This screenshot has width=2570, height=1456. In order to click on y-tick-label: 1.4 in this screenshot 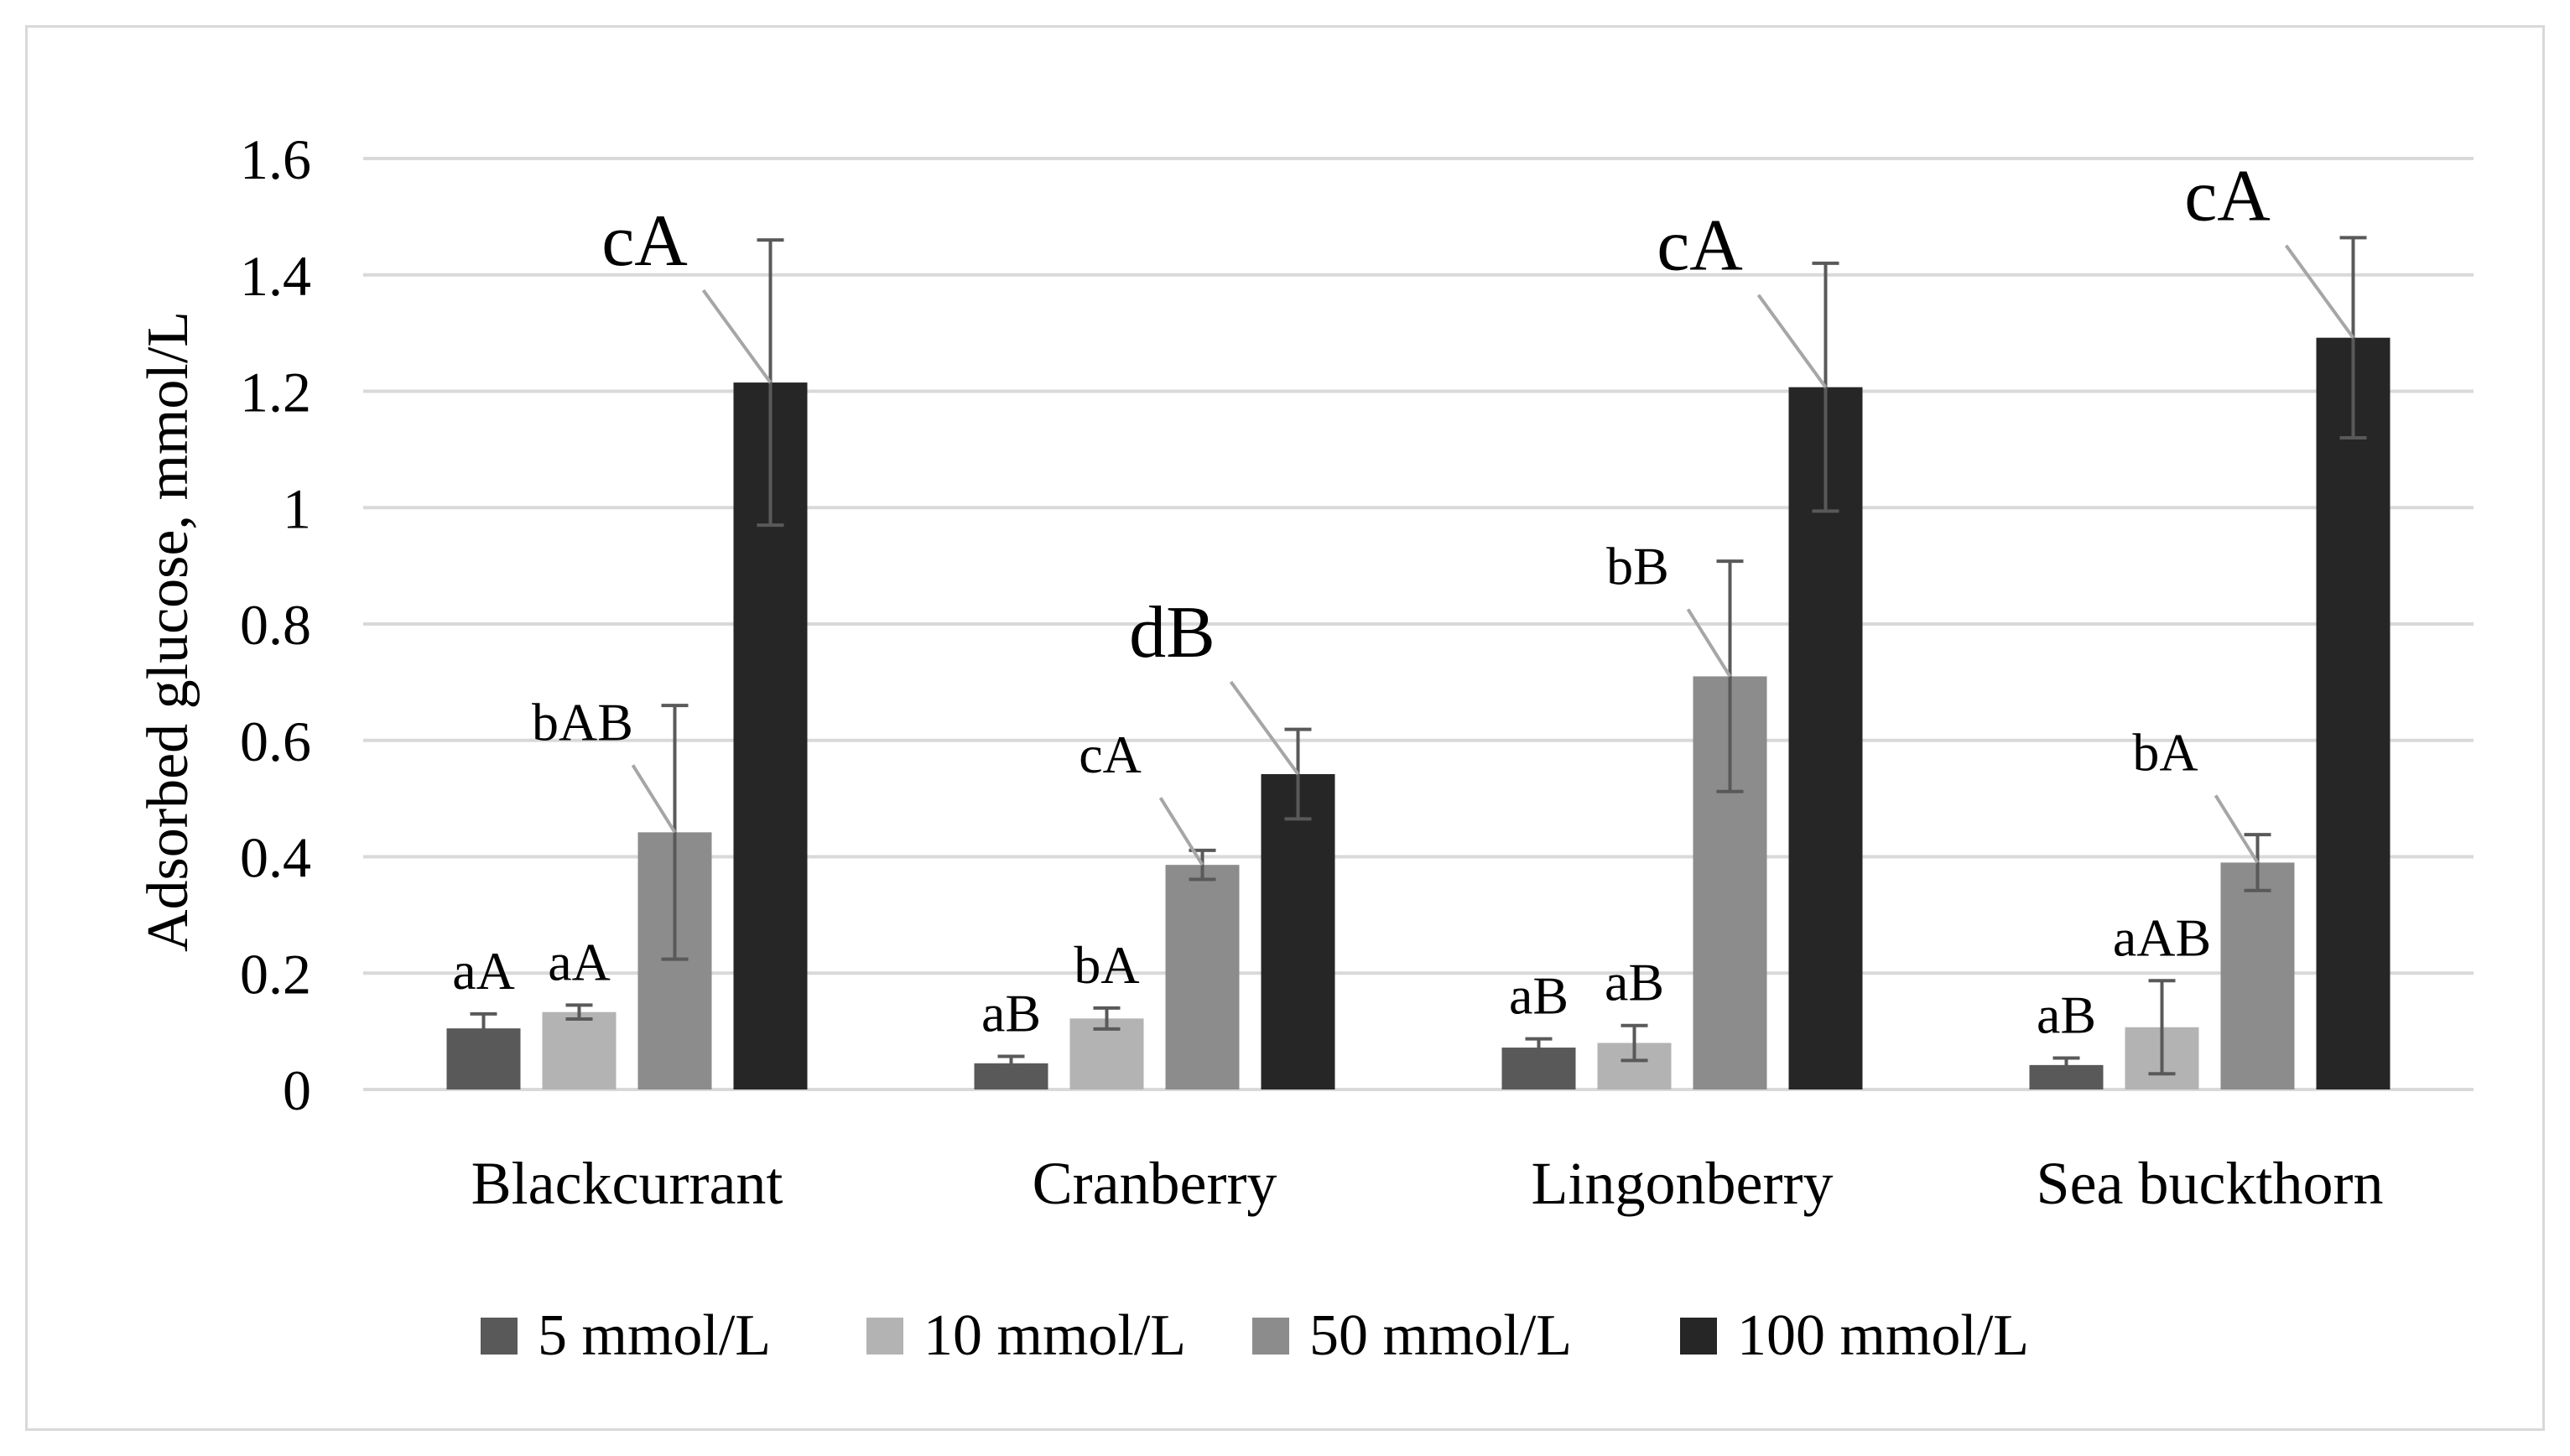, I will do `click(275, 276)`.